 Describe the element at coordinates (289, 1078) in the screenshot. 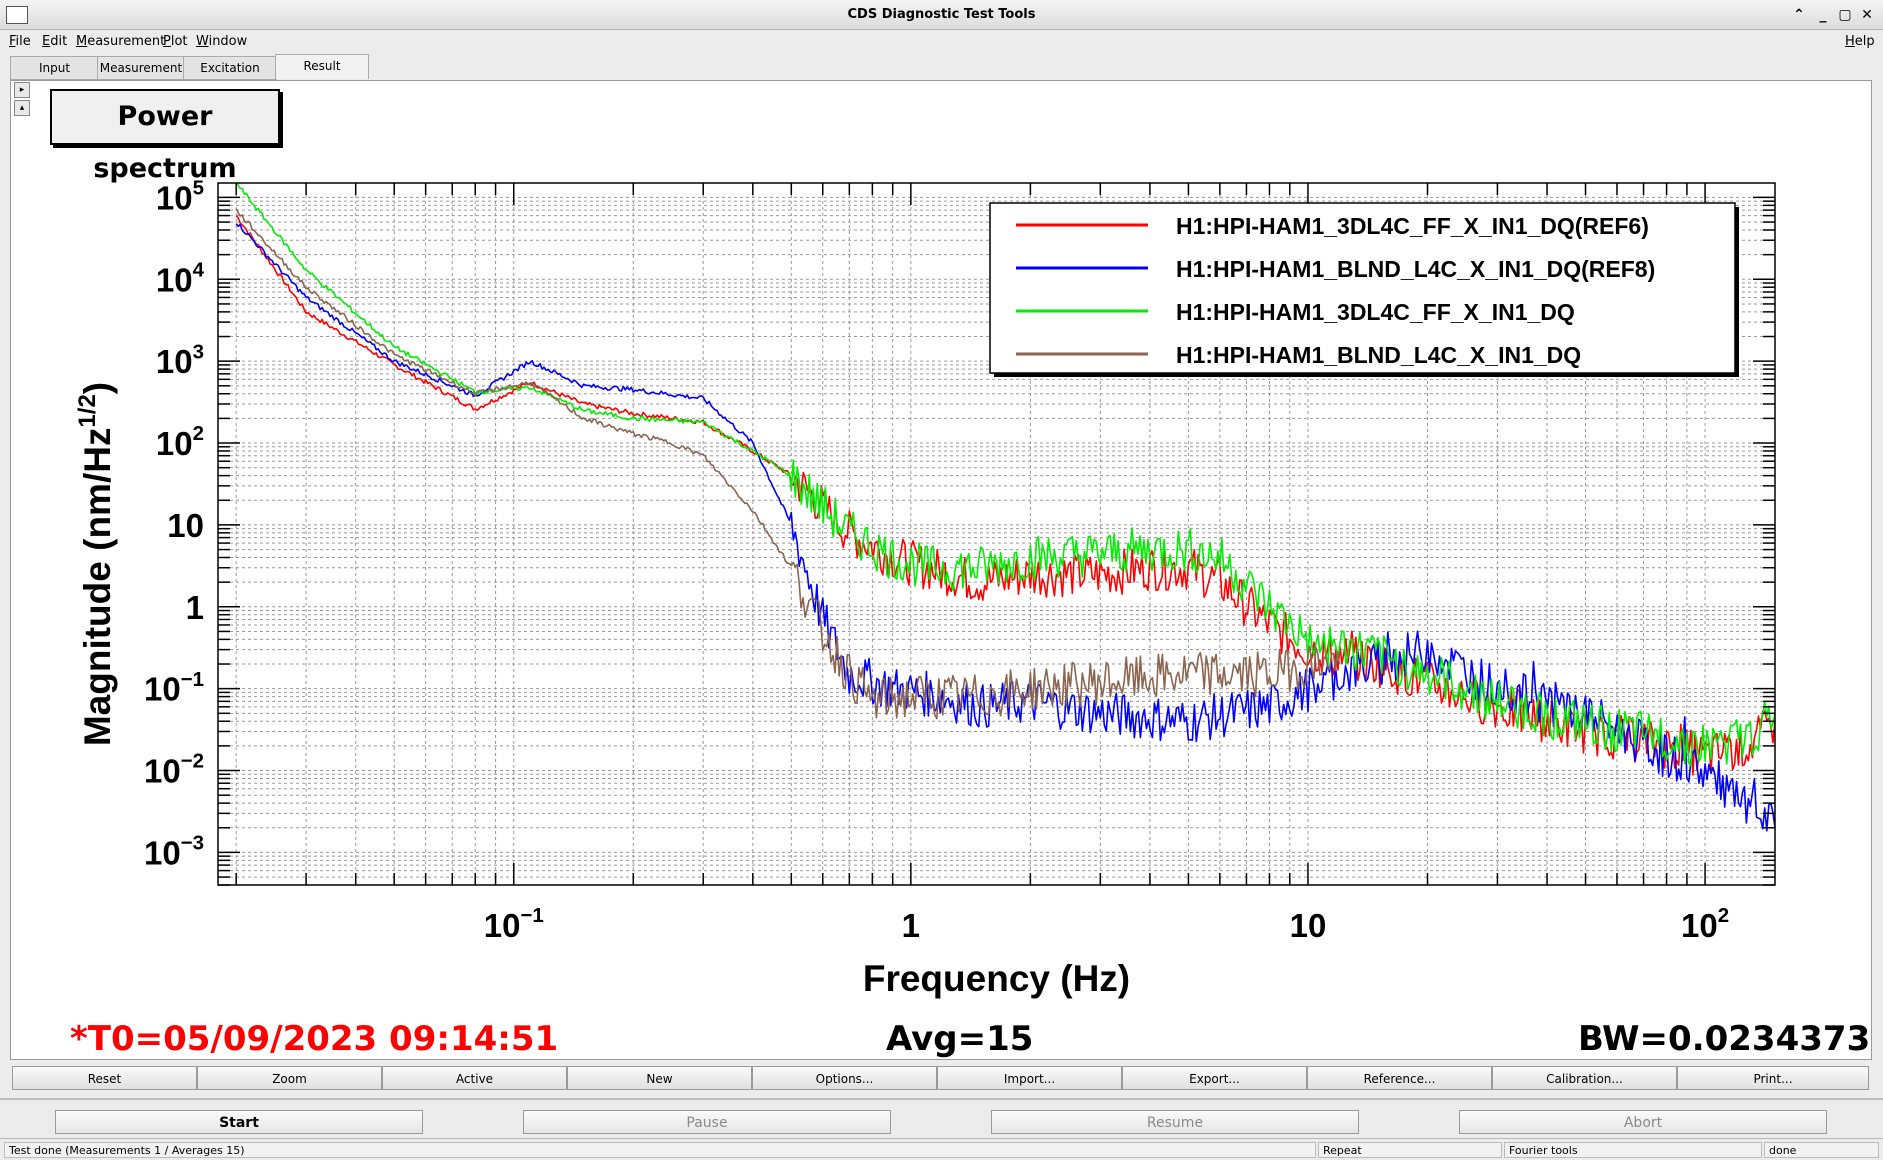

I see `zoom-button: Zoom` at that location.